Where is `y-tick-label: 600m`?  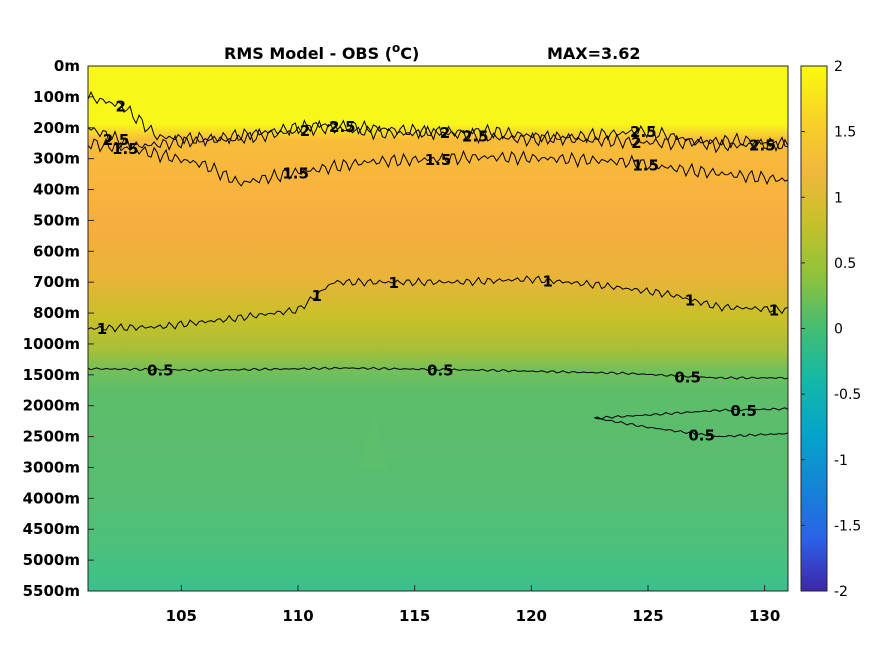
y-tick-label: 600m is located at coordinates (56, 251).